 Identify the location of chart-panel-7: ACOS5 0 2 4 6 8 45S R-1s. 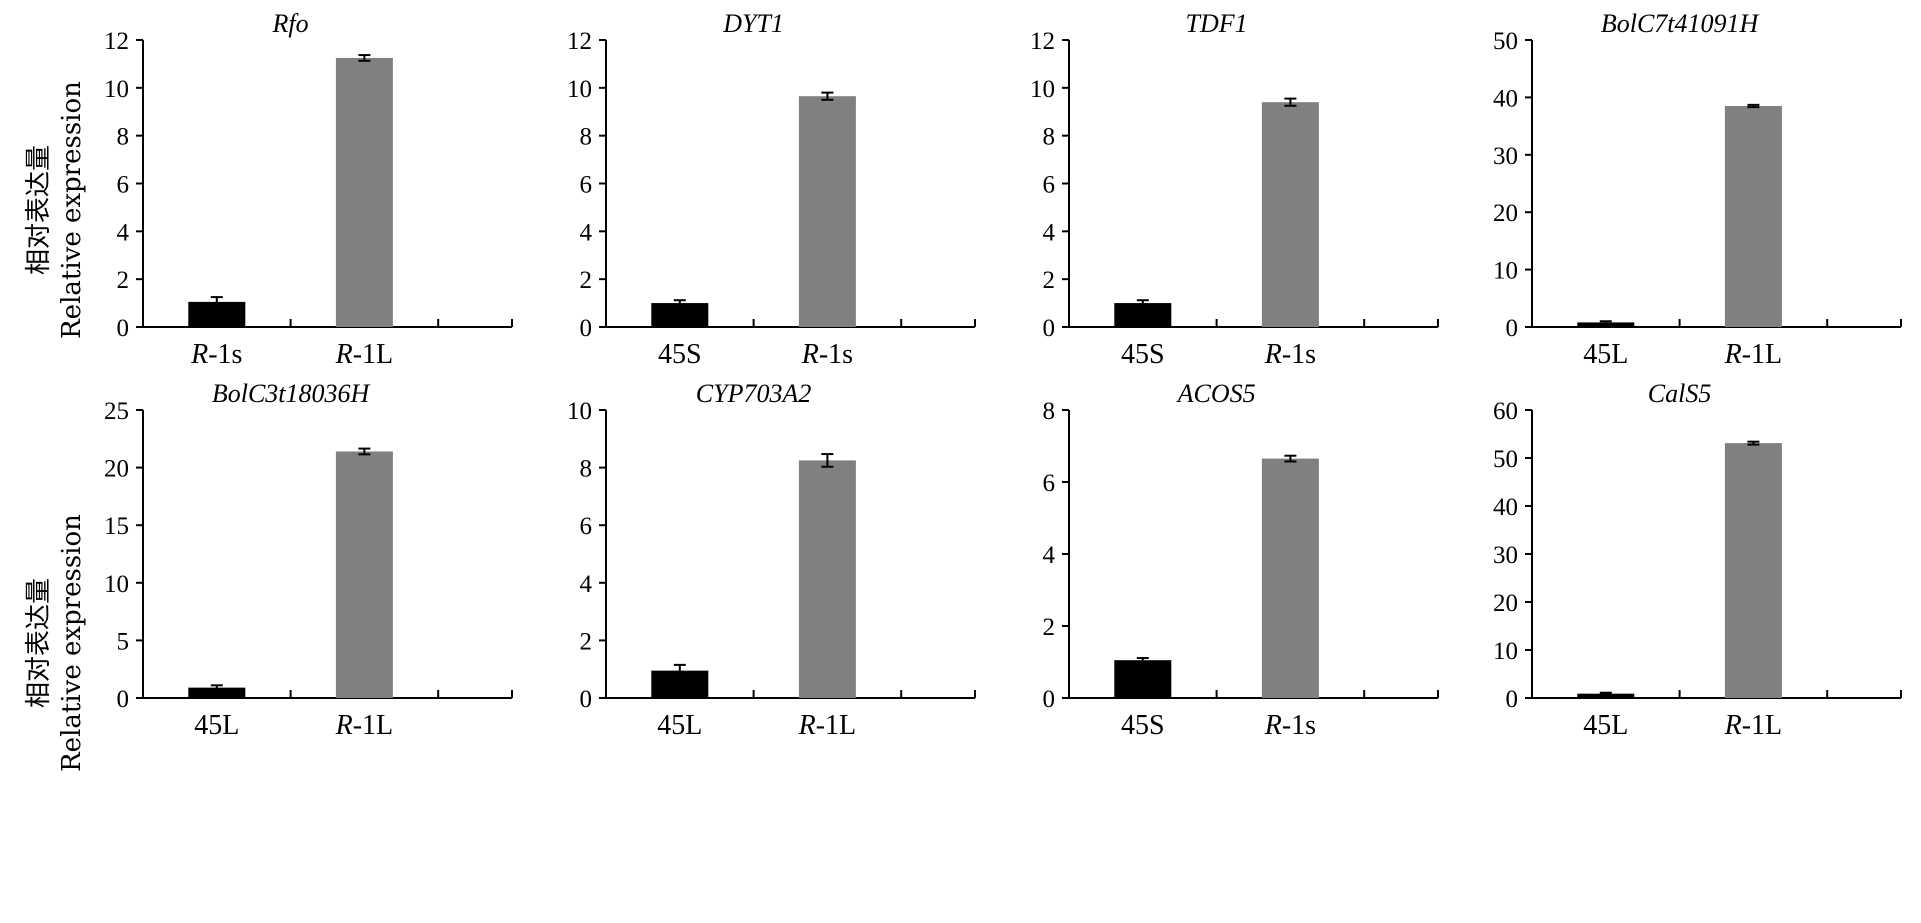
(1241, 560).